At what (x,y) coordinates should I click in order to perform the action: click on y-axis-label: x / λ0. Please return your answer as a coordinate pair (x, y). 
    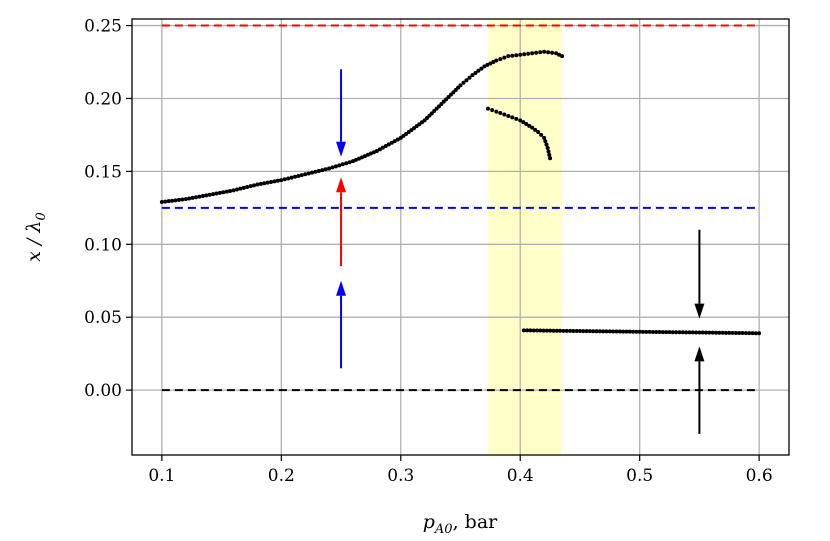
    Looking at the image, I should click on (36, 237).